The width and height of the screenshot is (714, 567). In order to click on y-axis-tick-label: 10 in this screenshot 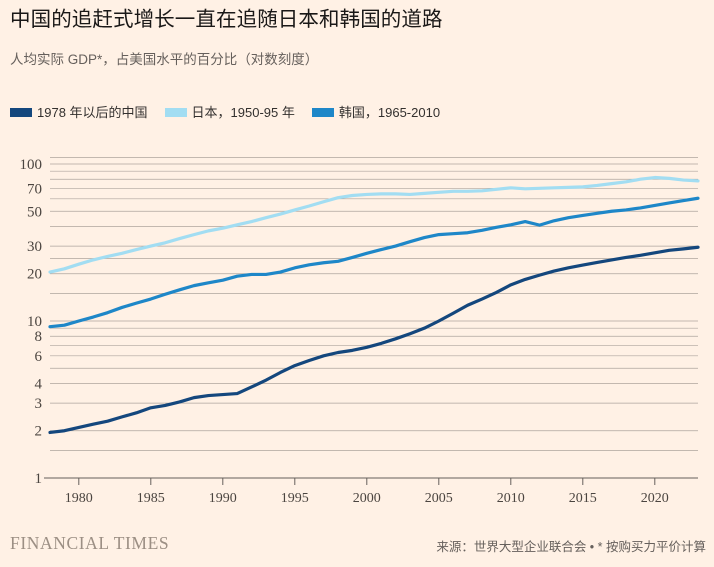, I will do `click(34, 322)`.